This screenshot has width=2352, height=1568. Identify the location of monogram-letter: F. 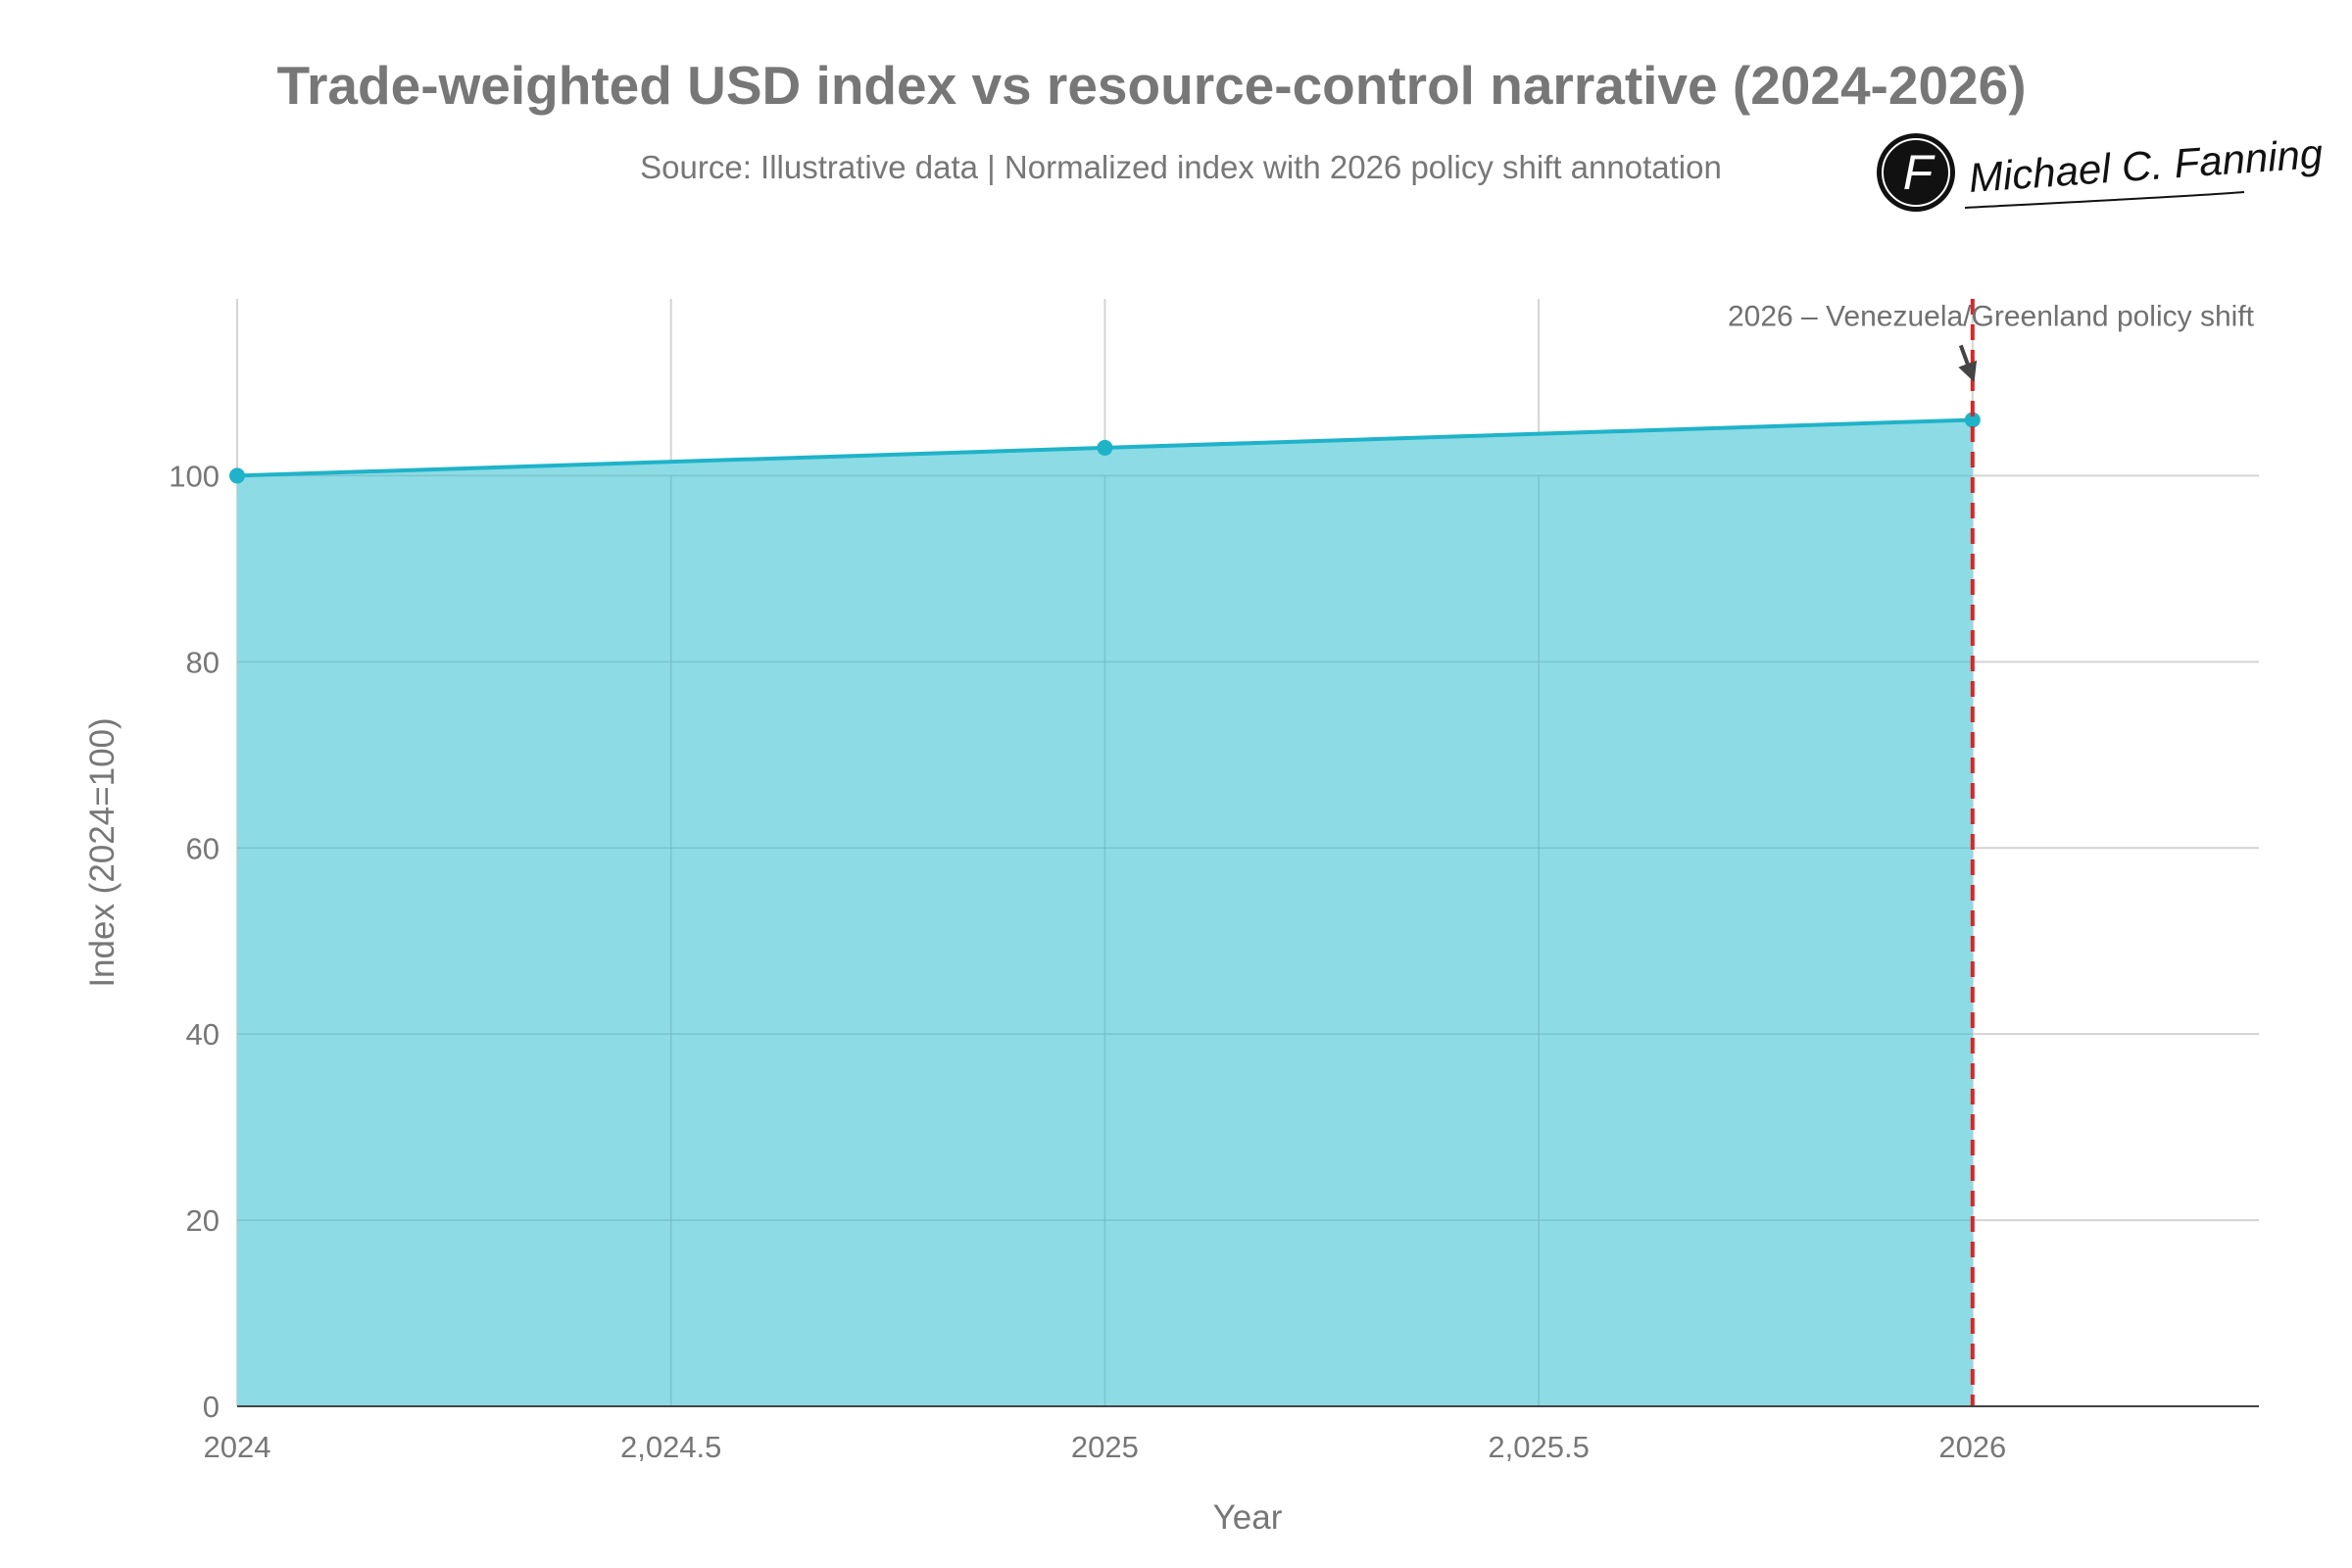
(1919, 172).